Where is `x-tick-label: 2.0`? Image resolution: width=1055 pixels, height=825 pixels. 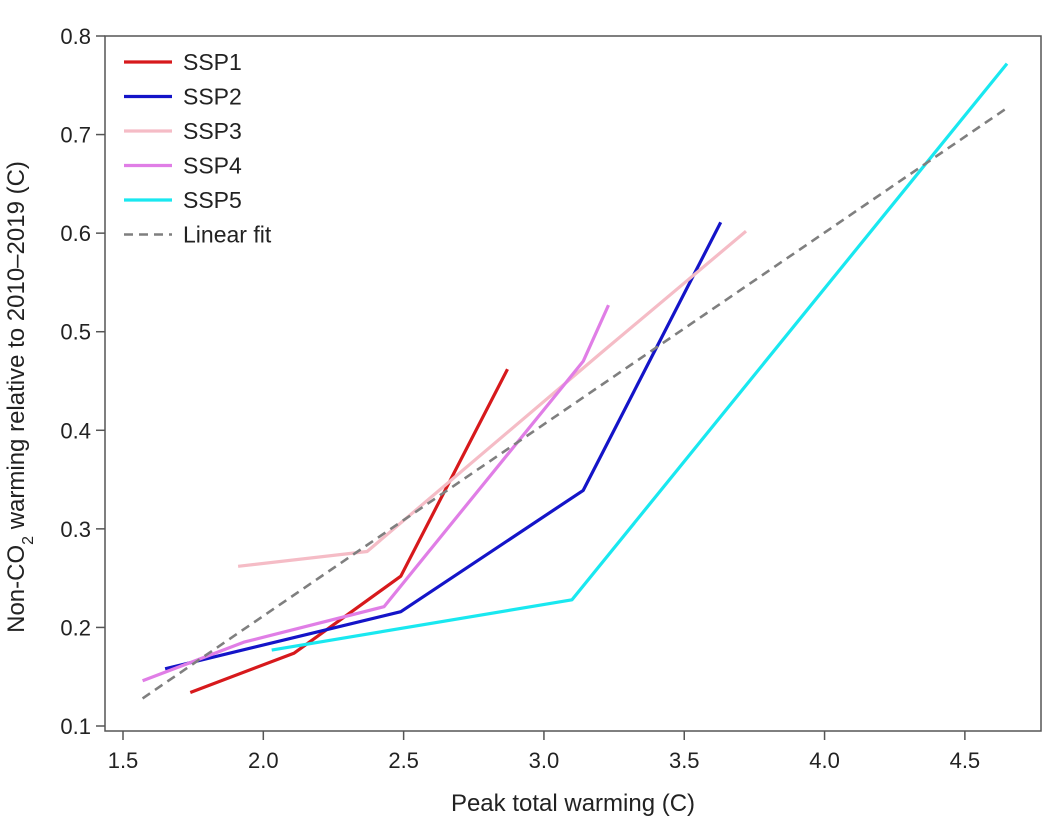
x-tick-label: 2.0 is located at coordinates (263, 760).